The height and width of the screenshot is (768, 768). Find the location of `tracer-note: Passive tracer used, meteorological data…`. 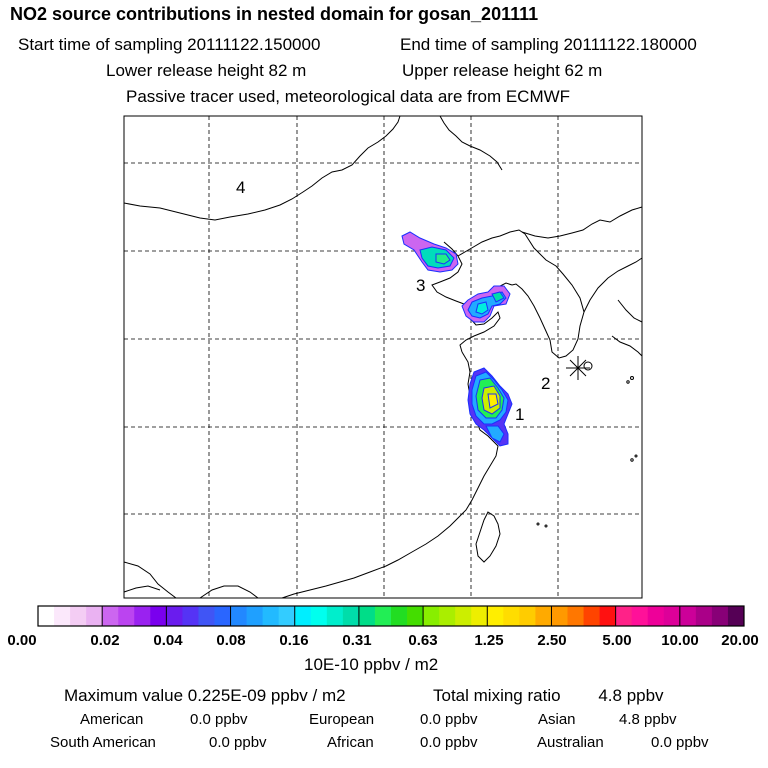

tracer-note: Passive tracer used, meteorological data… is located at coordinates (348, 96).